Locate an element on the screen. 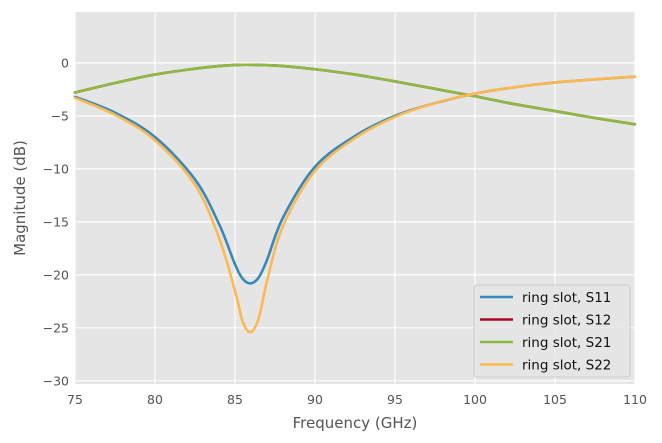  x-axis-label: Frequency (GHz) is located at coordinates (355, 423).